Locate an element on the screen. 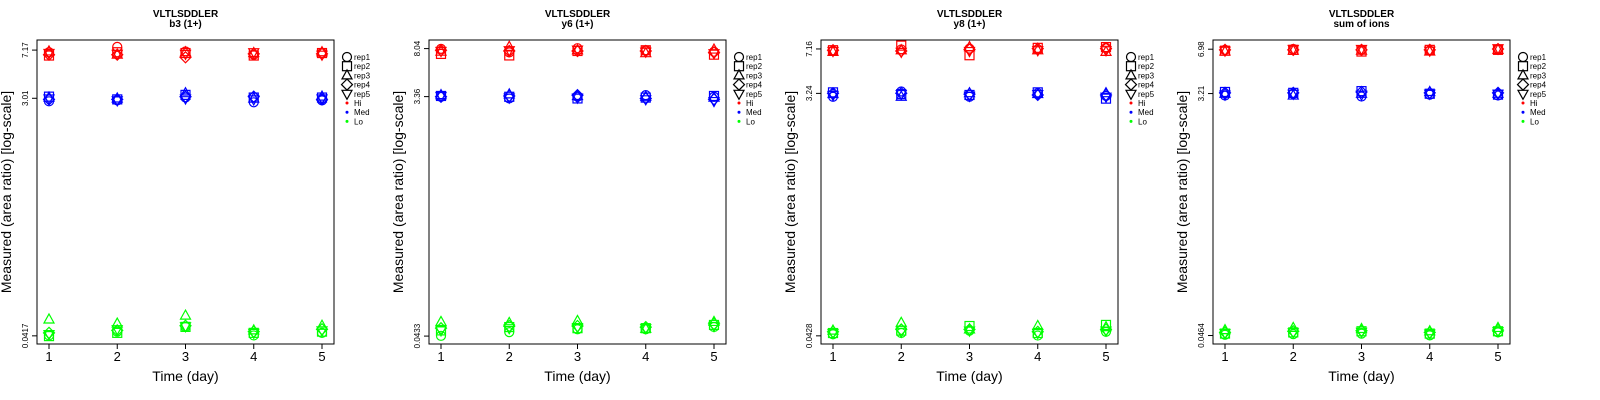  data-point-hi-rep1 is located at coordinates (117, 46).